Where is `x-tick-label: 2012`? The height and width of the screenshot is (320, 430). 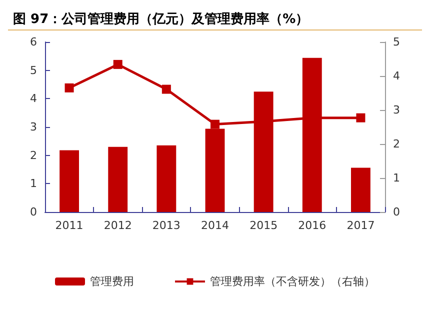
x-tick-label: 2012 is located at coordinates (118, 225).